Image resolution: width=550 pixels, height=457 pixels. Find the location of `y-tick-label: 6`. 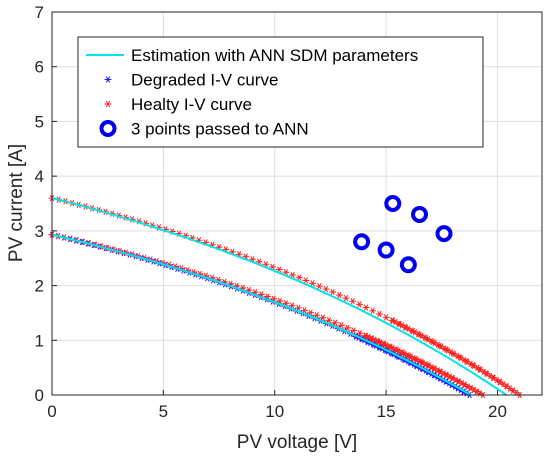

y-tick-label: 6 is located at coordinates (39, 67).